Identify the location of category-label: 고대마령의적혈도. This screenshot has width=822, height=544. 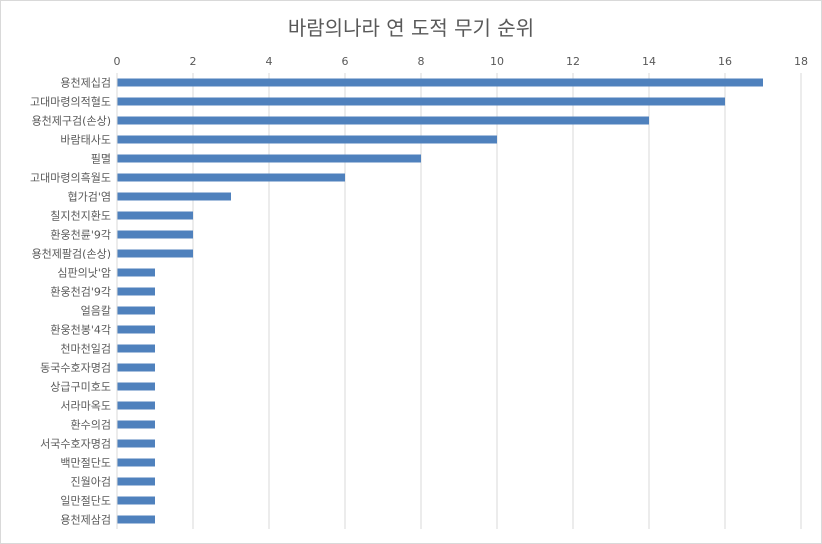
(70, 102).